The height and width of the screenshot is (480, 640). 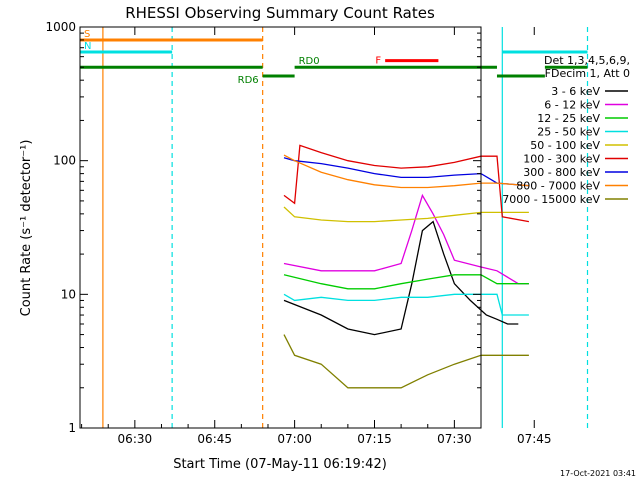 What do you see at coordinates (68, 294) in the screenshot?
I see `y-tick-label-2: 10` at bounding box center [68, 294].